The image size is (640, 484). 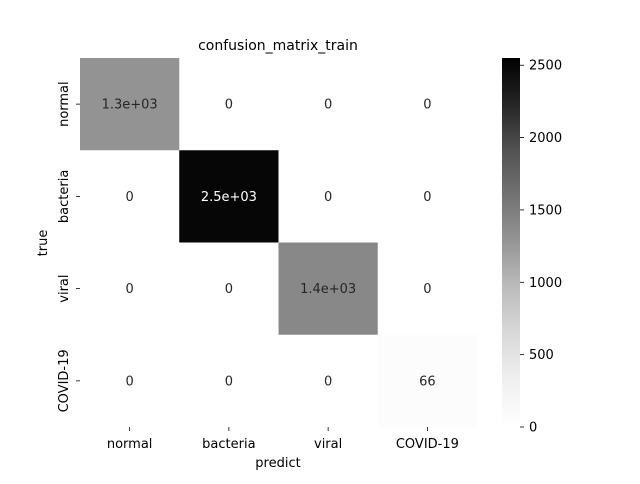 What do you see at coordinates (283, 439) in the screenshot?
I see `x-axis: normal bacteria viral COVID-19` at bounding box center [283, 439].